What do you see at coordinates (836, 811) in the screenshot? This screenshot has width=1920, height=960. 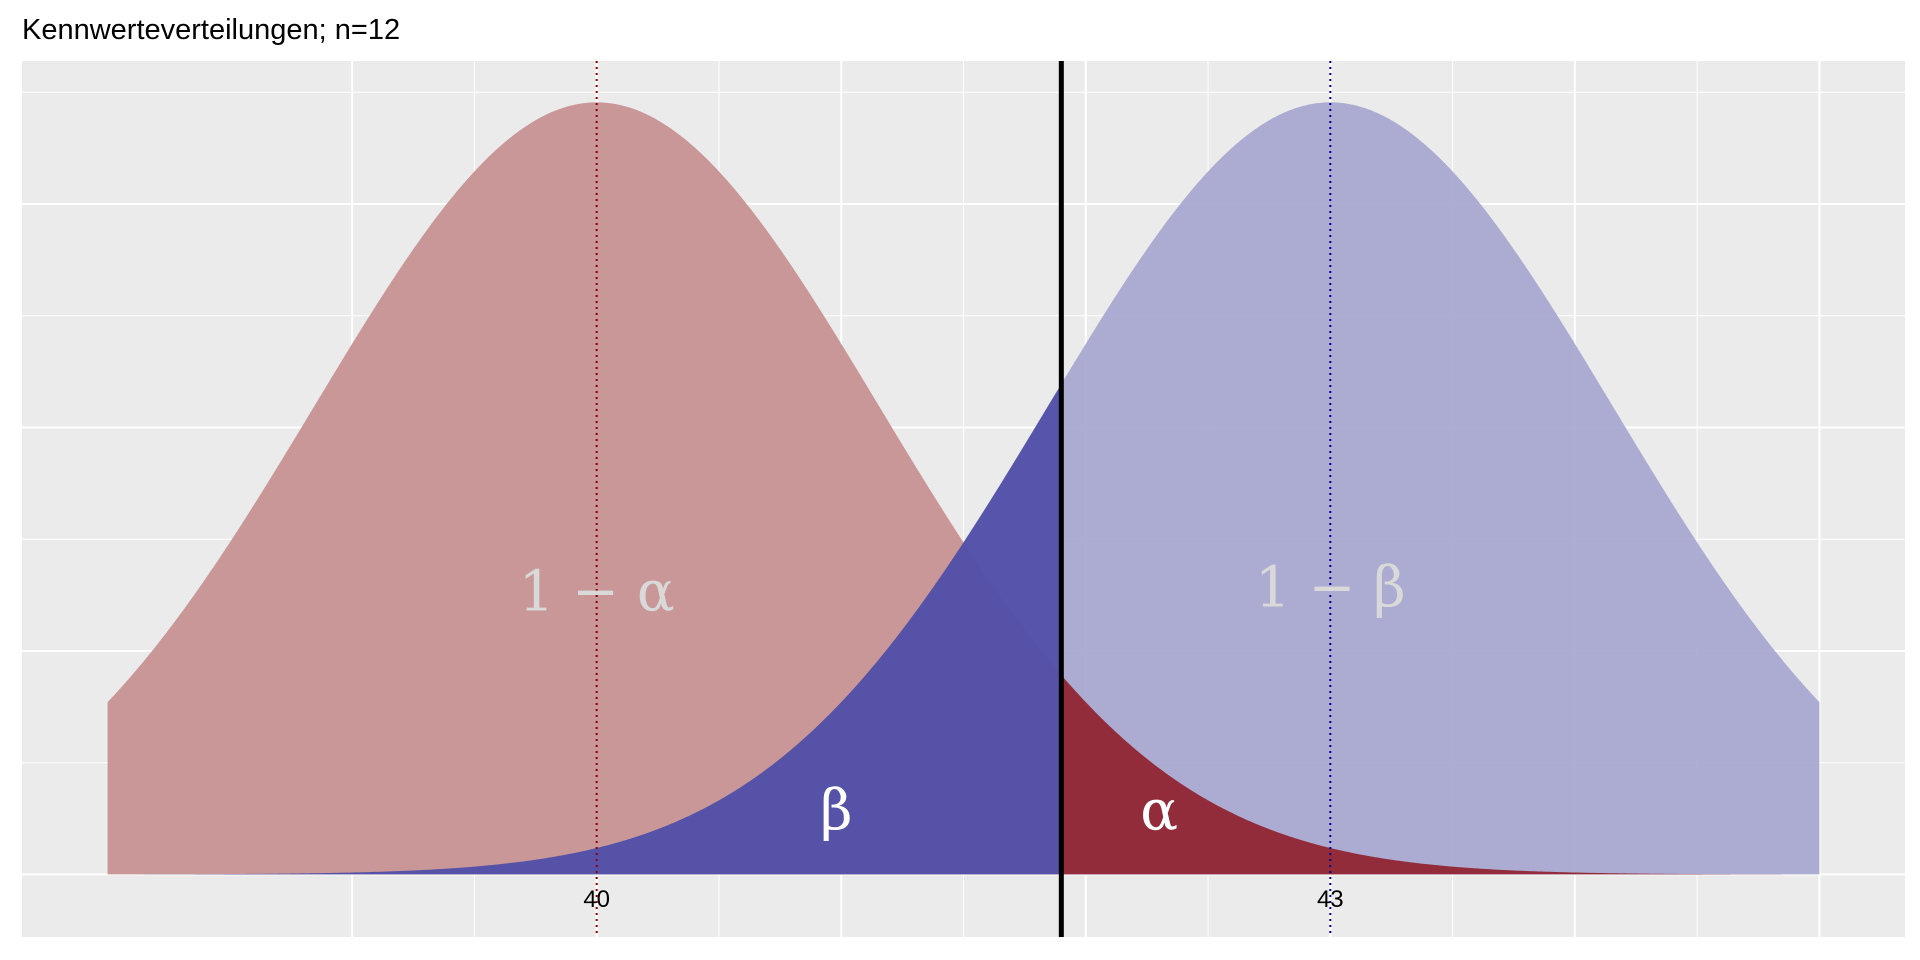 I see `area-label: β` at bounding box center [836, 811].